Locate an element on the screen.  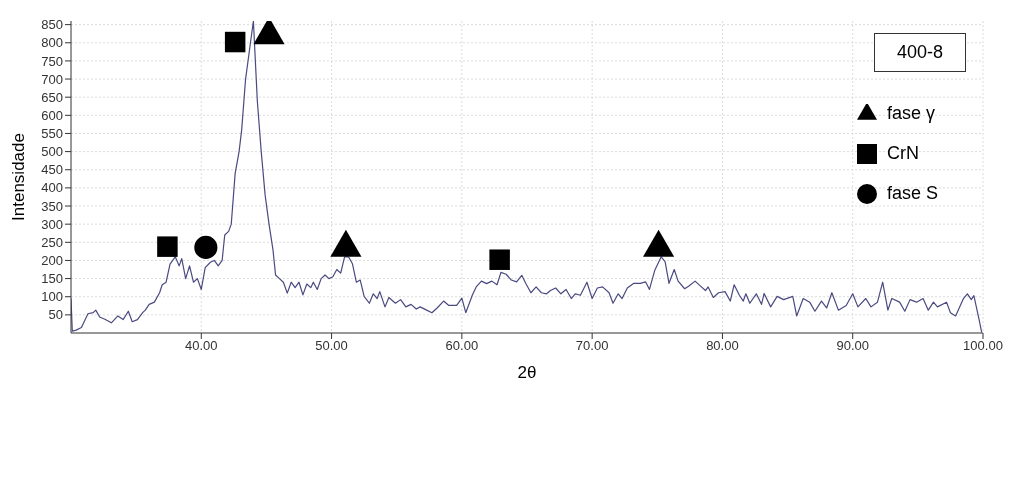
y-tick-label: 300 is located at coordinates (52, 224).